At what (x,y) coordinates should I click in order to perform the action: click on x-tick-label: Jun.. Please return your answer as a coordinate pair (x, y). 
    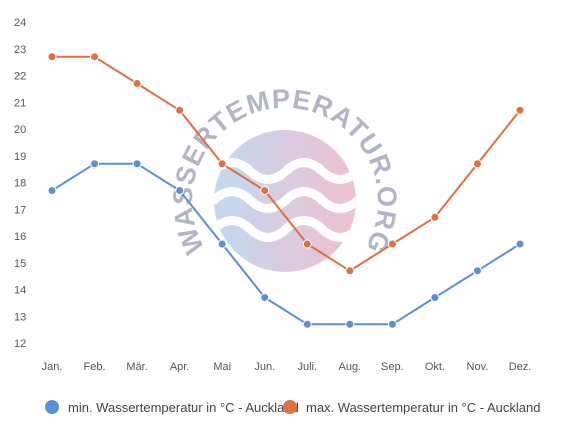
    Looking at the image, I should click on (264, 367).